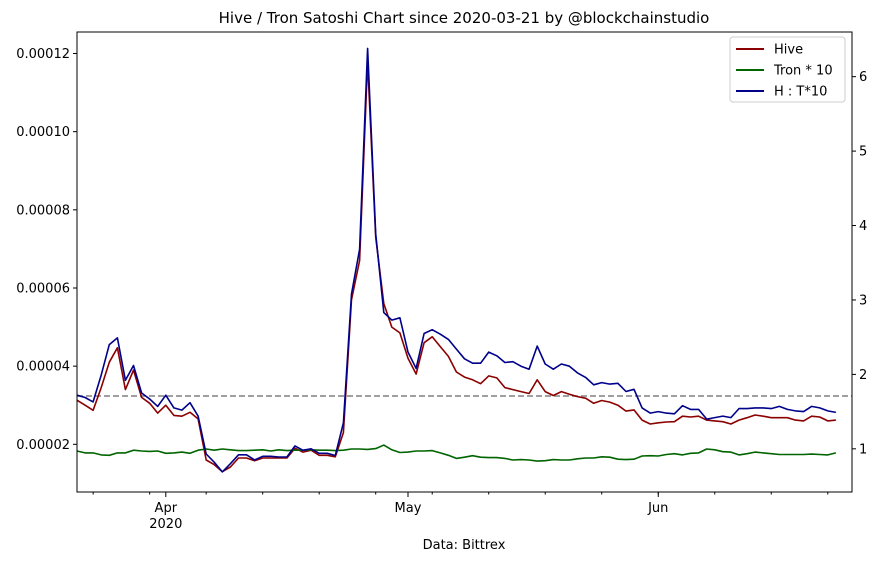 This screenshot has width=880, height=561. What do you see at coordinates (43, 54) in the screenshot?
I see `y-left-tick-label: 0.00012` at bounding box center [43, 54].